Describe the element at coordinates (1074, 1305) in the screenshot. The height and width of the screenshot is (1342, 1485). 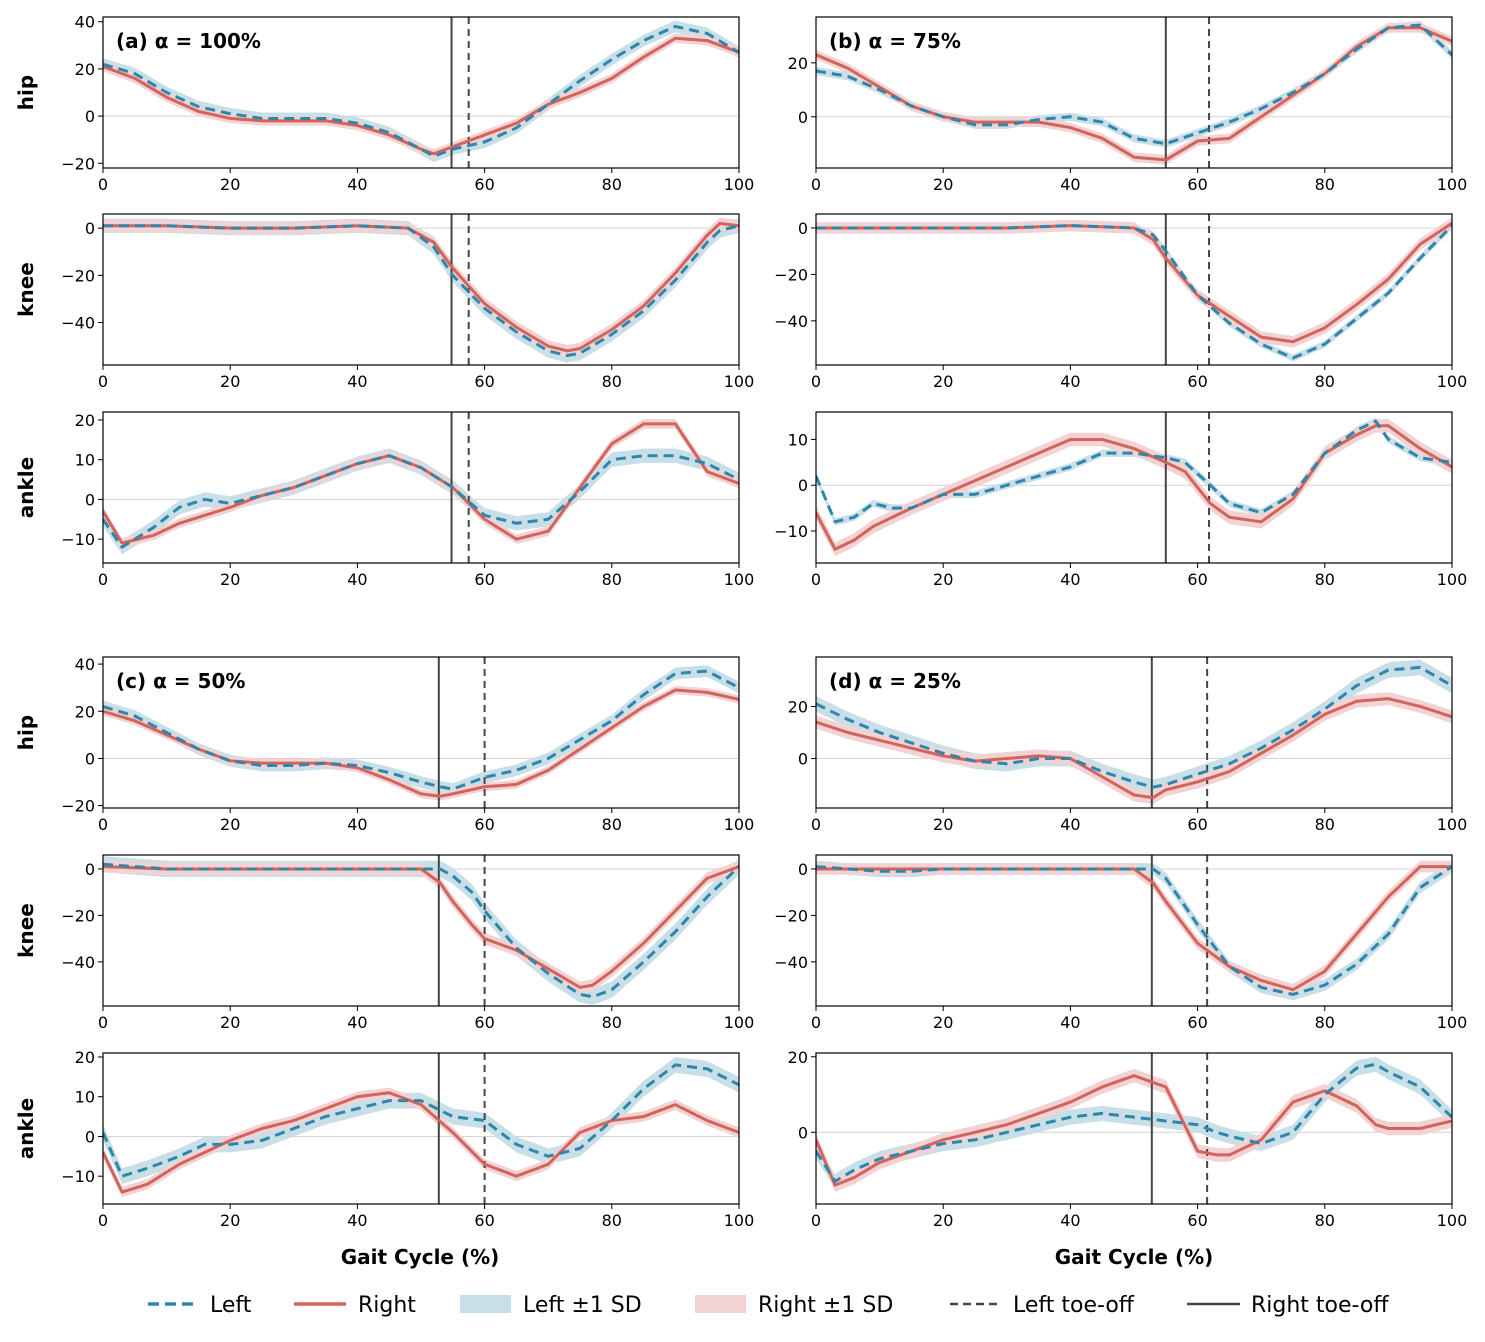
I see `legend-left-toeoff-label: Left toe-off` at that location.